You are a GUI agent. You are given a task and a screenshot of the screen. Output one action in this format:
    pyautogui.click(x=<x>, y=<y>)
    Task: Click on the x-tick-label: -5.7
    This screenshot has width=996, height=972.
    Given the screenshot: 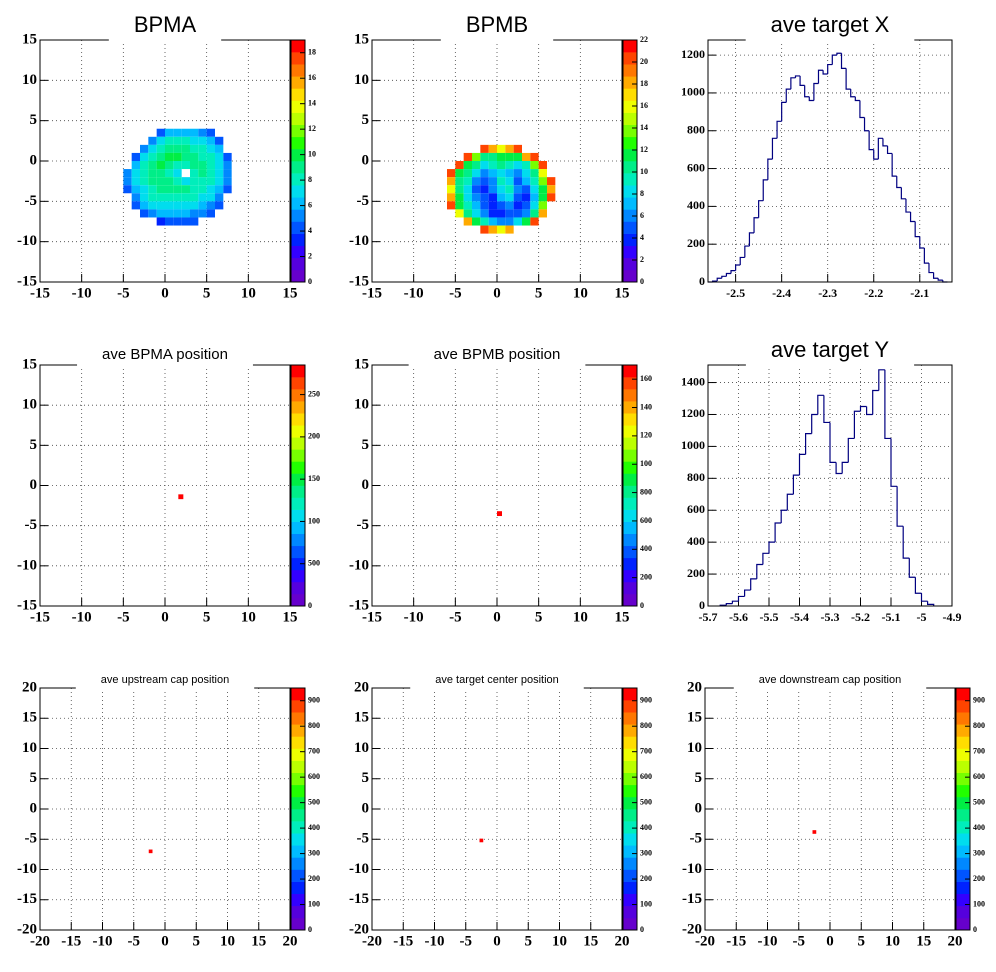 What is the action you would take?
    pyautogui.click(x=708, y=617)
    